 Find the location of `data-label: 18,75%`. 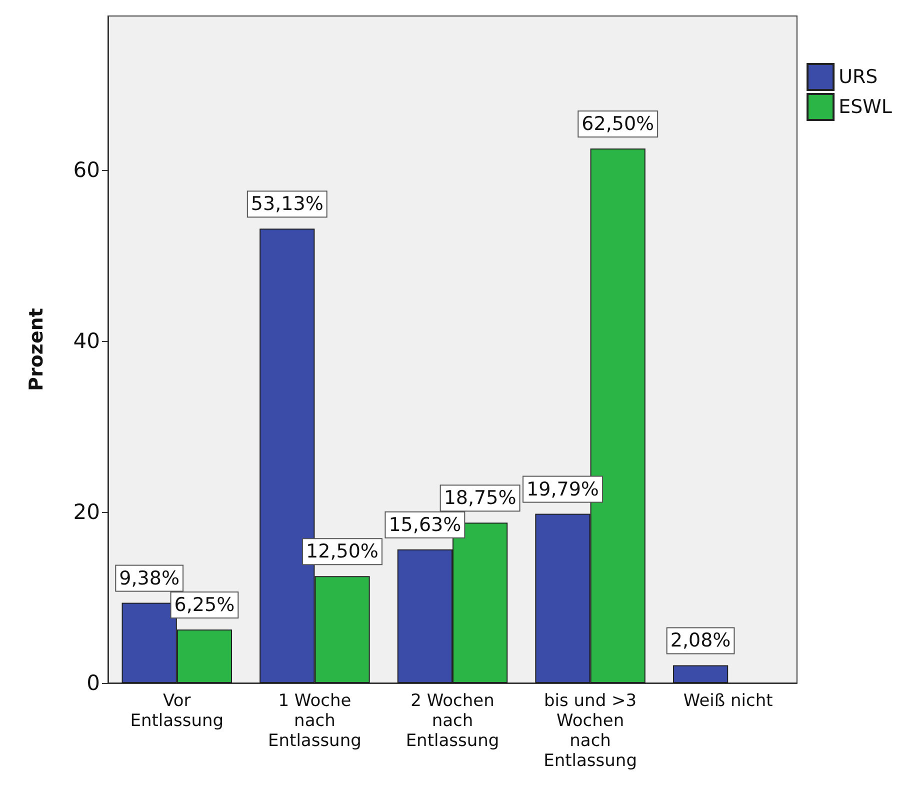

data-label: 18,75% is located at coordinates (480, 498).